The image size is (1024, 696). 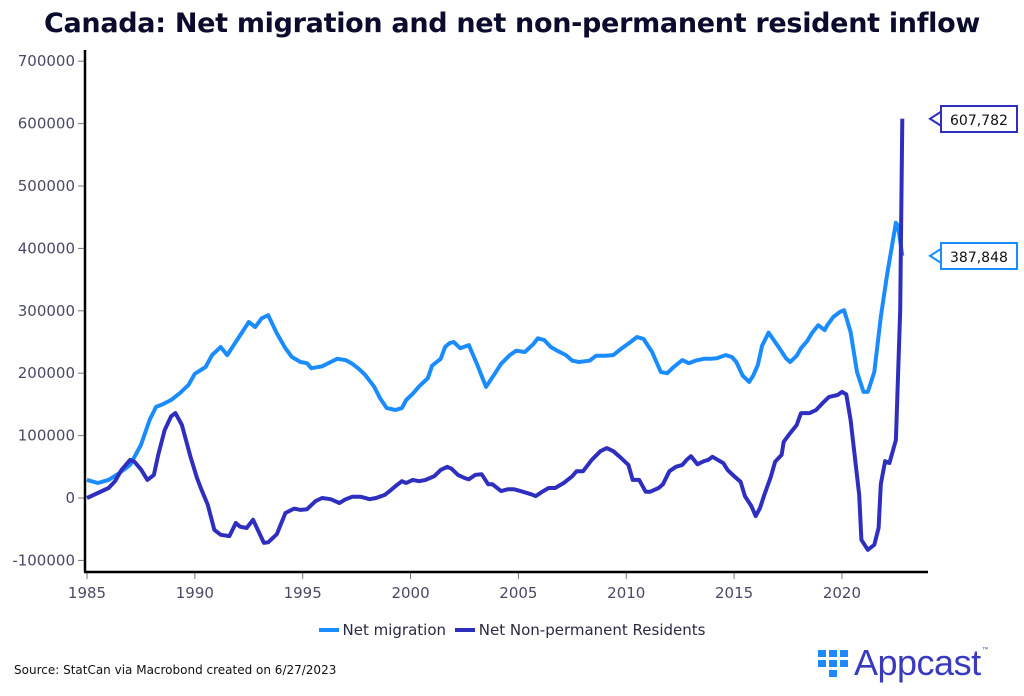 I want to click on x-tick-label: 2020, so click(x=842, y=593).